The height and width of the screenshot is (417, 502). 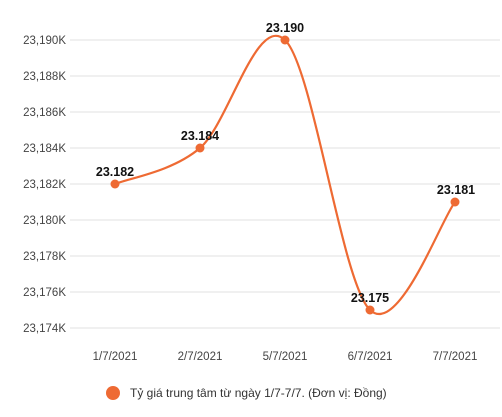 What do you see at coordinates (115, 357) in the screenshot?
I see `x-tick-label: 1/7/2021` at bounding box center [115, 357].